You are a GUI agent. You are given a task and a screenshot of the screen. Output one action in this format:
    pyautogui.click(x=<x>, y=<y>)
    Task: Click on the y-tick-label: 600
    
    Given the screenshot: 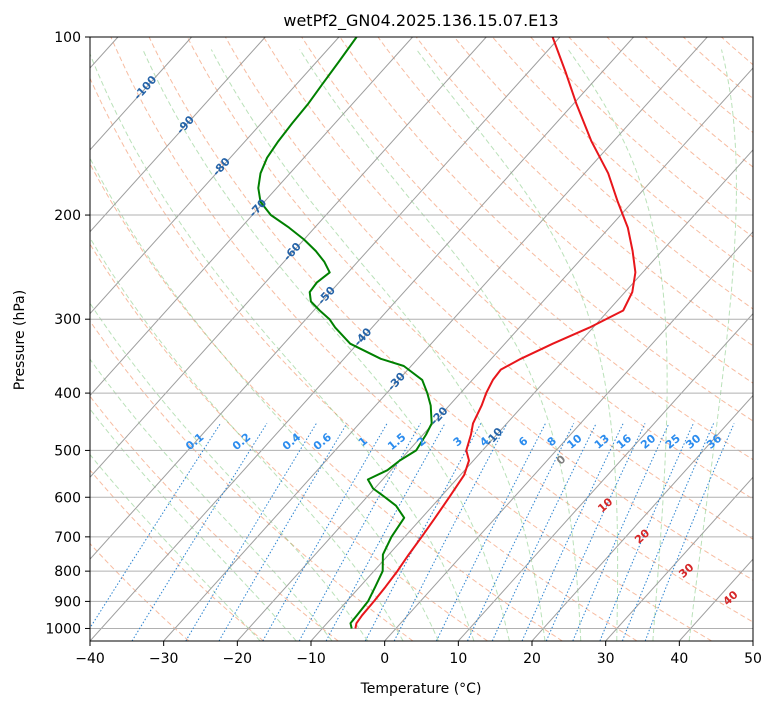 What is the action you would take?
    pyautogui.click(x=67, y=498)
    